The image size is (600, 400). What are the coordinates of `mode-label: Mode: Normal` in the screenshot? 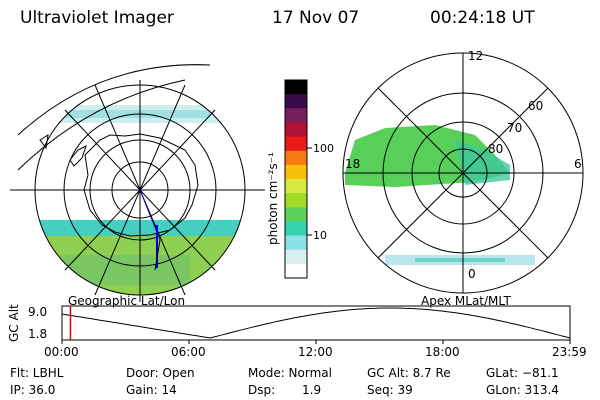 It's located at (290, 373).